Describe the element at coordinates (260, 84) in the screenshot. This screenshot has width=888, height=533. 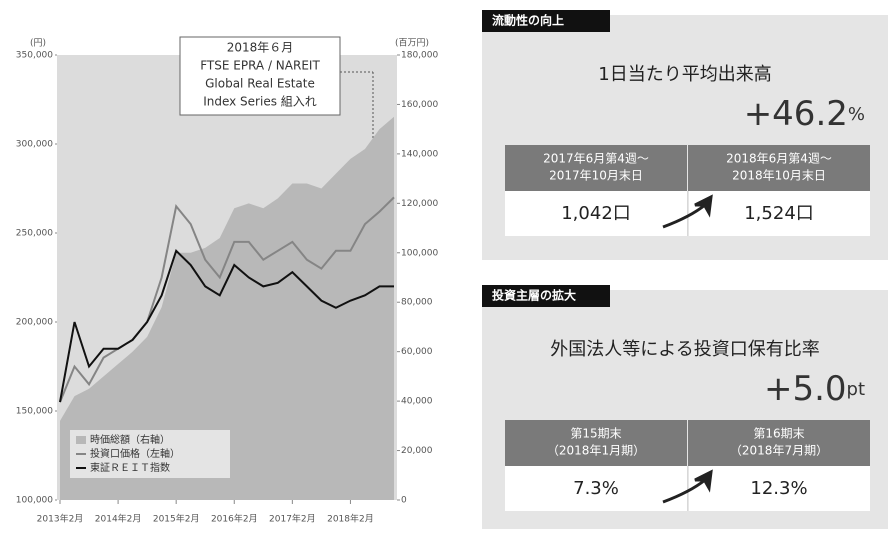
I see `annotation: Global Real Estate` at that location.